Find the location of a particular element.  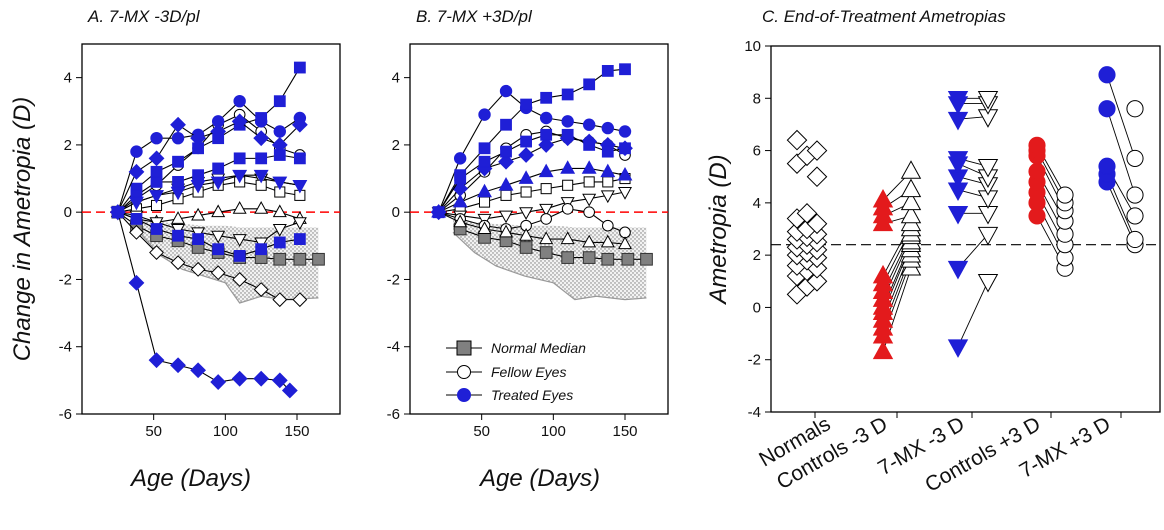

group-7-mx--3-d-fellow is located at coordinates (988, 191).